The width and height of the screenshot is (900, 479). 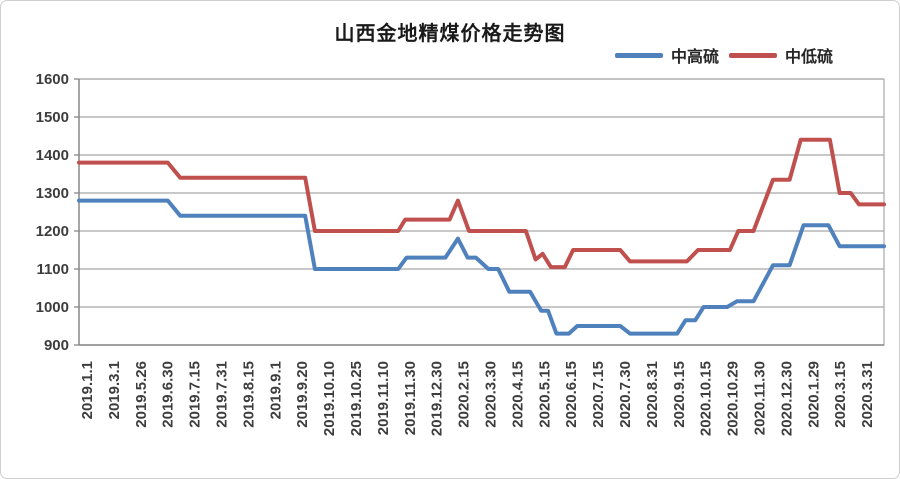 What do you see at coordinates (867, 394) in the screenshot?
I see `x-axis-tick-label: 2020.3.31` at bounding box center [867, 394].